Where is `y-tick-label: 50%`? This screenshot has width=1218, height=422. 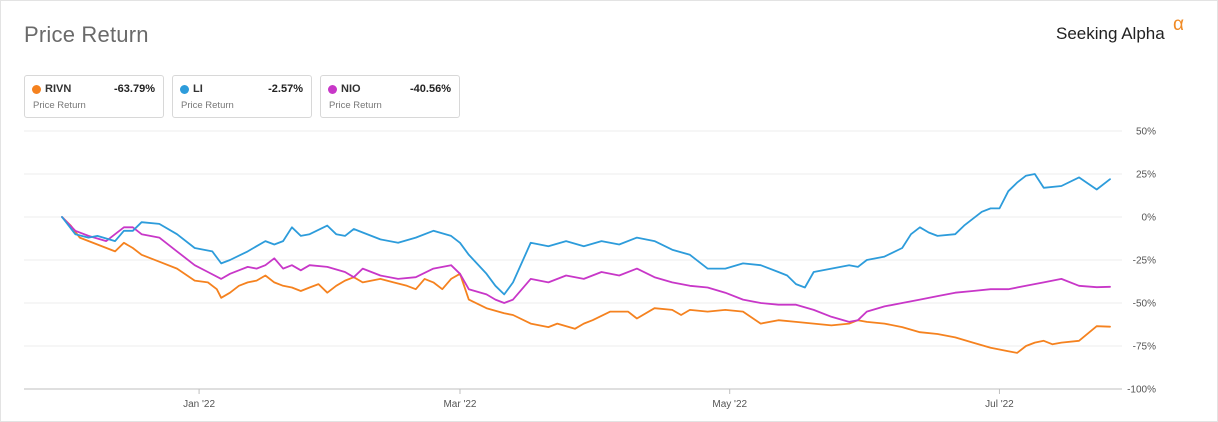 y-tick-label: 50% is located at coordinates (1146, 132).